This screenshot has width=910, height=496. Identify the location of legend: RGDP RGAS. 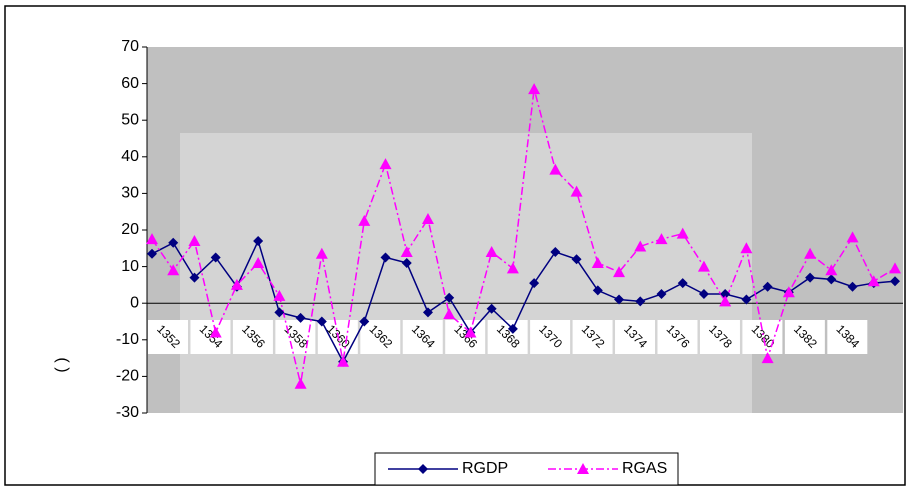
(526, 469).